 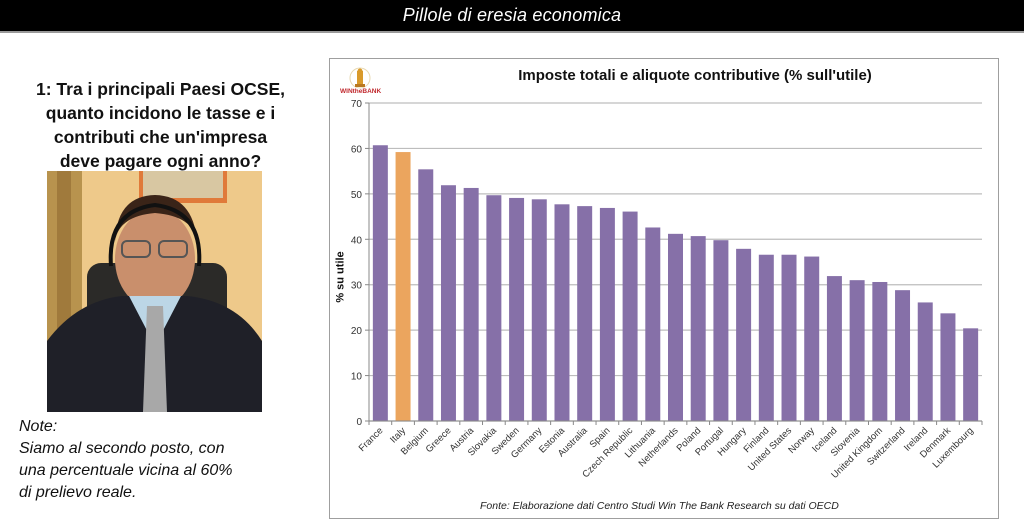 I want to click on bar-sweden, so click(x=517, y=309).